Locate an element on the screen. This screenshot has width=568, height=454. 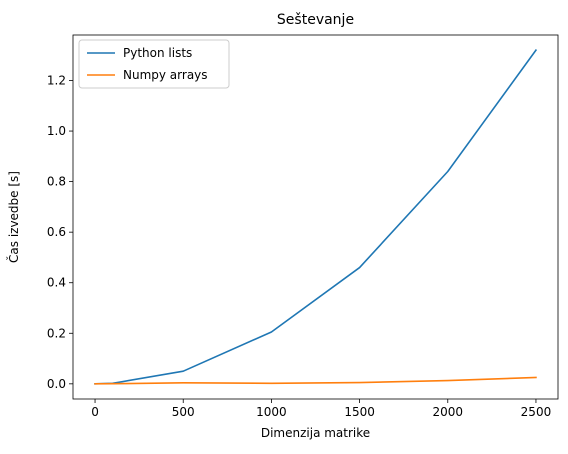
x-tick-label: 0 is located at coordinates (95, 412).